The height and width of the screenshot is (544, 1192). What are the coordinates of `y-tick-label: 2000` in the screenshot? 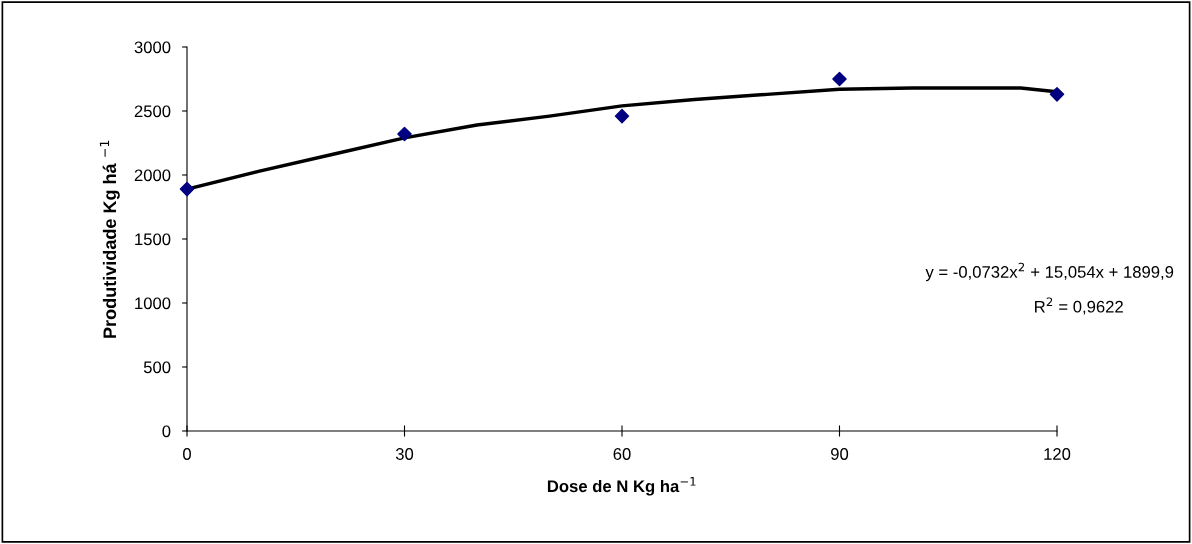 It's located at (152, 175).